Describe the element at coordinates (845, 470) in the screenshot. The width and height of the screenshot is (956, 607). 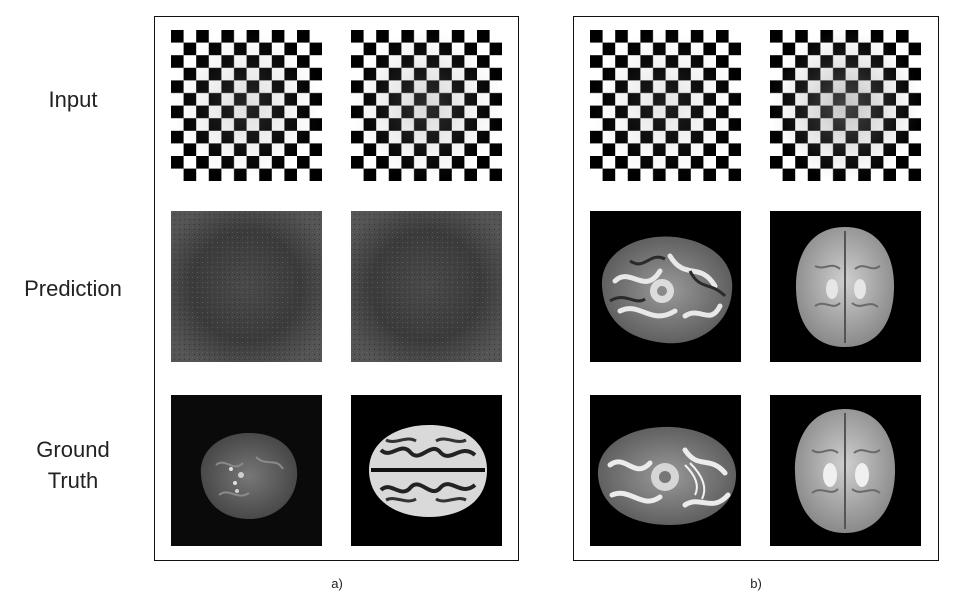
I see `ground-truth-tile-b2` at that location.